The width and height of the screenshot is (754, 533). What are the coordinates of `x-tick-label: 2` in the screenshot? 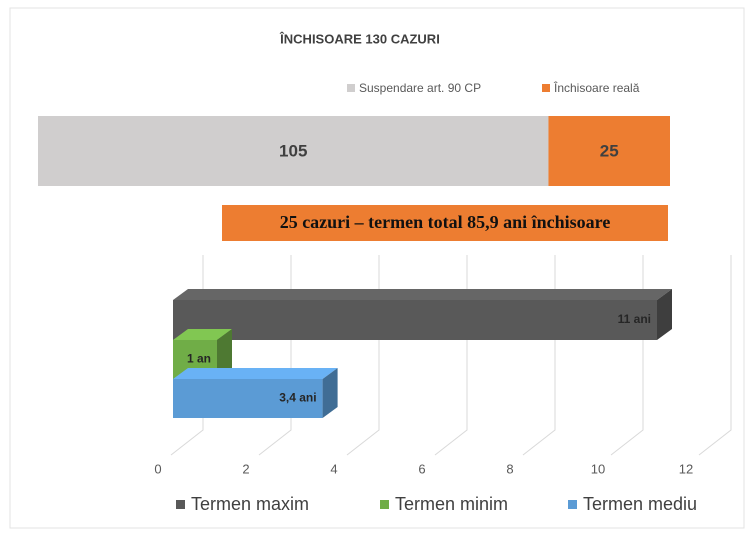 It's located at (245, 468).